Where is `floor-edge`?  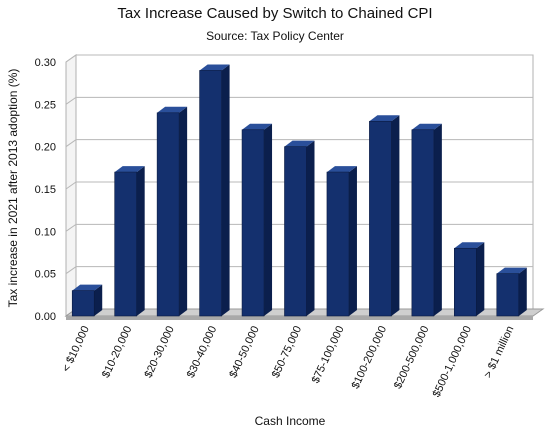
floor-edge is located at coordinates (299, 318).